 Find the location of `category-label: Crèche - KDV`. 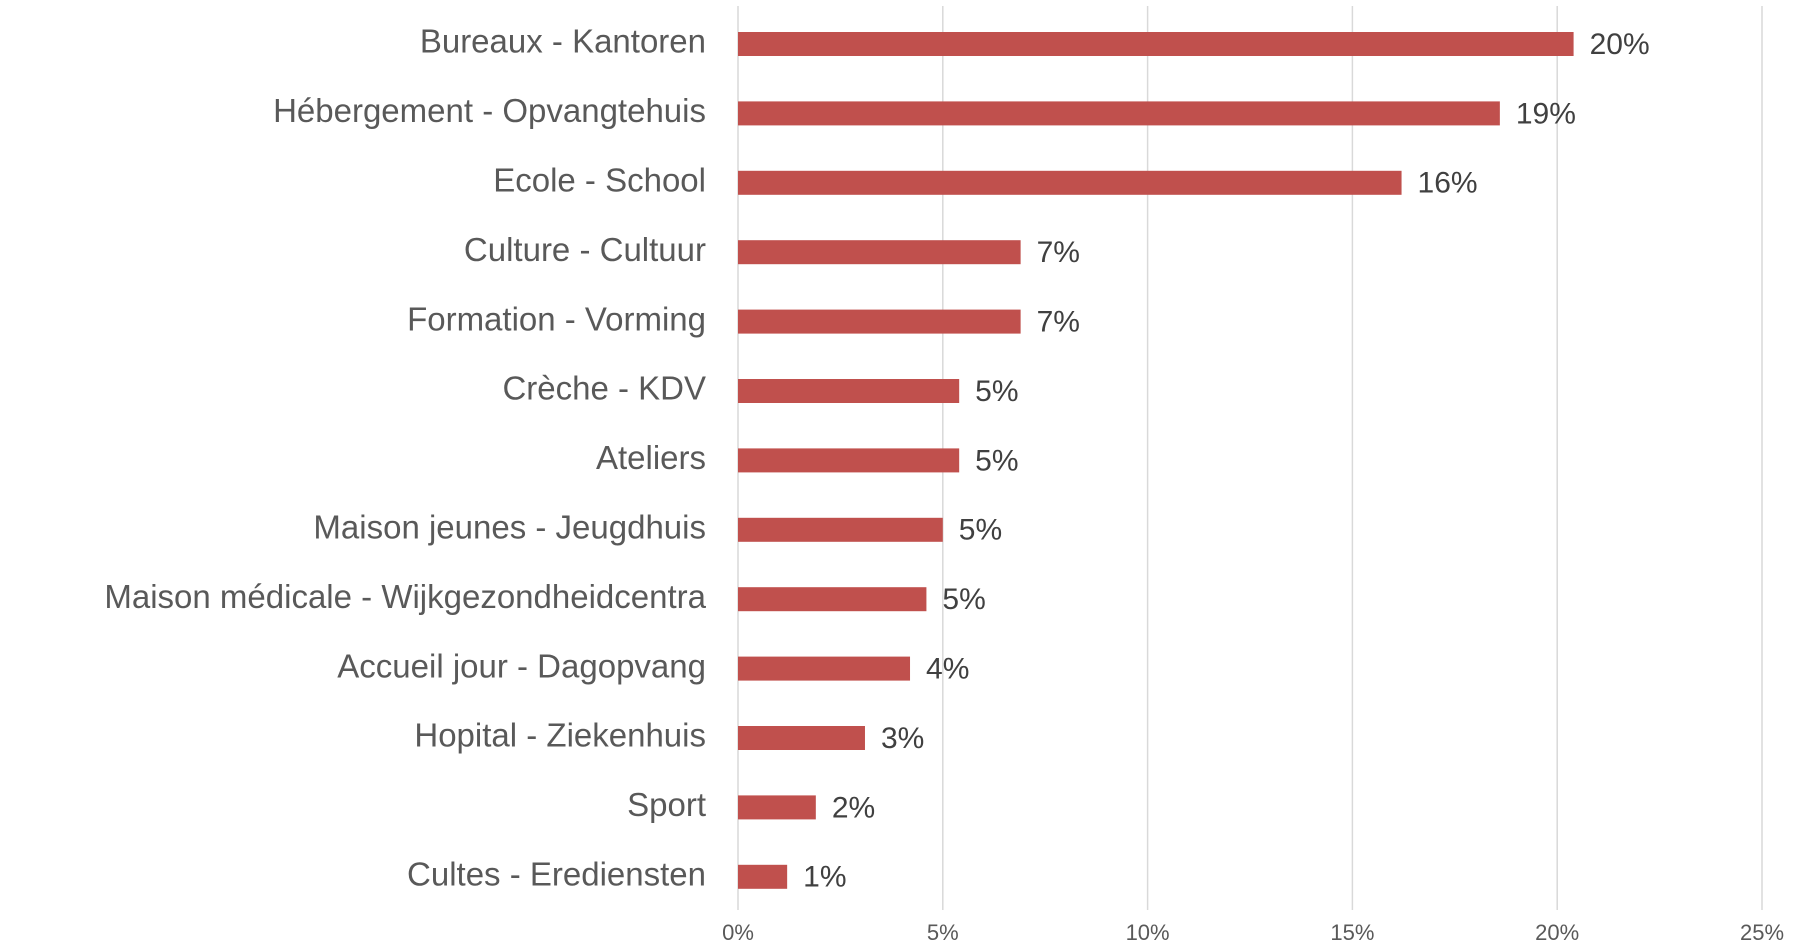

category-label: Crèche - KDV is located at coordinates (604, 388).